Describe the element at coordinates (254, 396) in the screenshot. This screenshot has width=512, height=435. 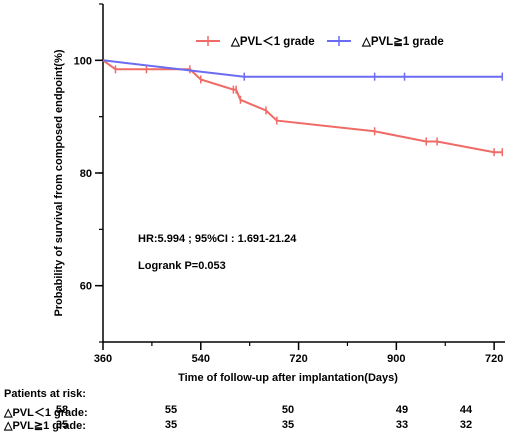
I see `risk-table-title: Patients at risk:` at that location.